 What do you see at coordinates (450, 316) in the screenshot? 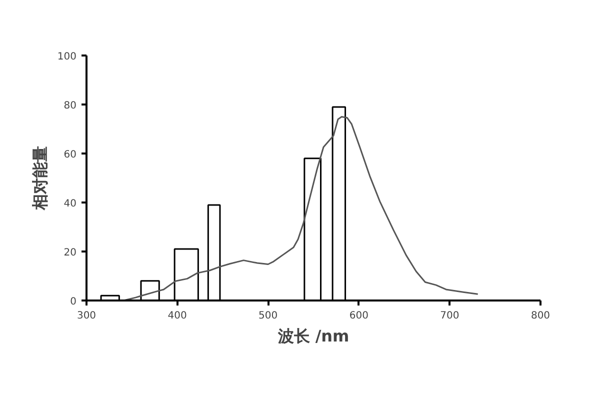
I see `x-tick-label: 700` at bounding box center [450, 316].